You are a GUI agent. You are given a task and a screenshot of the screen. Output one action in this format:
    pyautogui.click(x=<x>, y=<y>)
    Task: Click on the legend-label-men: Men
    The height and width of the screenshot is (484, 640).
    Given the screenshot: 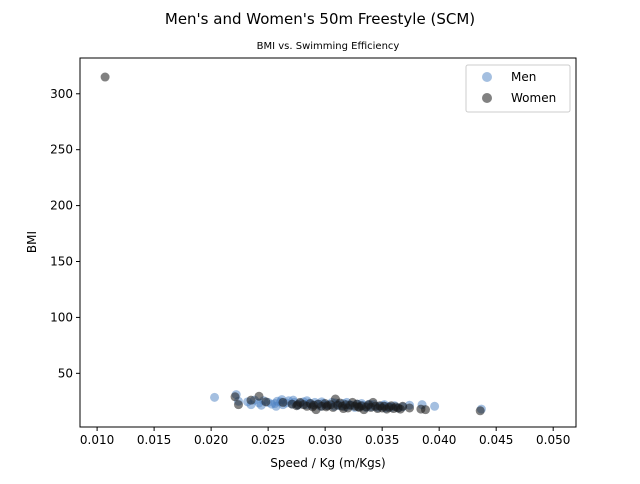 What is the action you would take?
    pyautogui.click(x=523, y=77)
    